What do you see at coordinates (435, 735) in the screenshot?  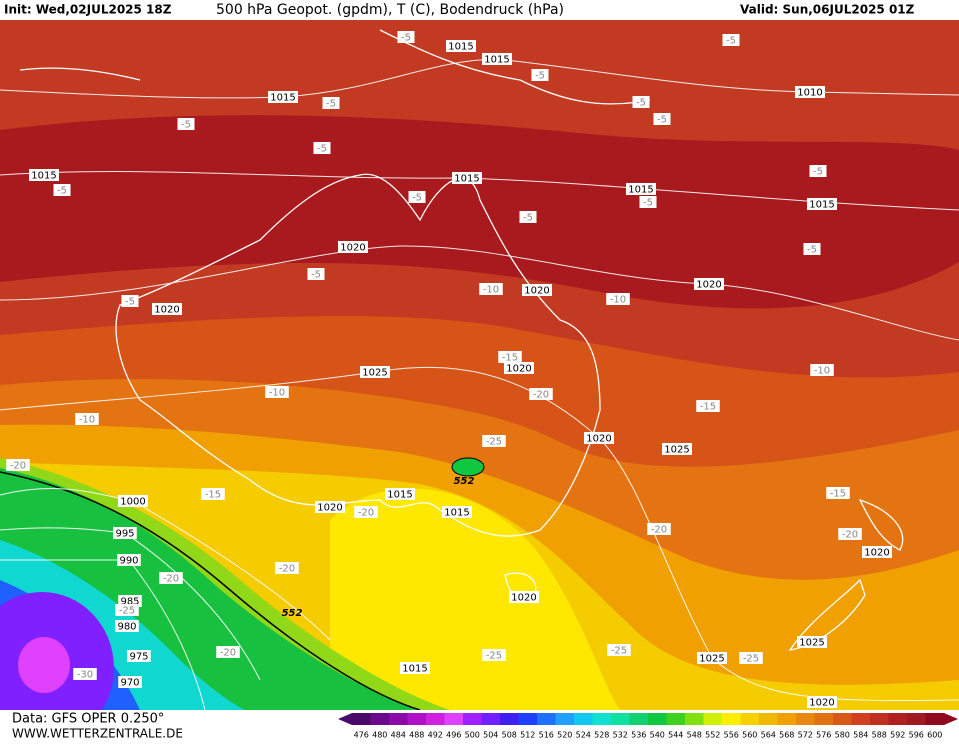 I see `colorbar-label: 492` at bounding box center [435, 735].